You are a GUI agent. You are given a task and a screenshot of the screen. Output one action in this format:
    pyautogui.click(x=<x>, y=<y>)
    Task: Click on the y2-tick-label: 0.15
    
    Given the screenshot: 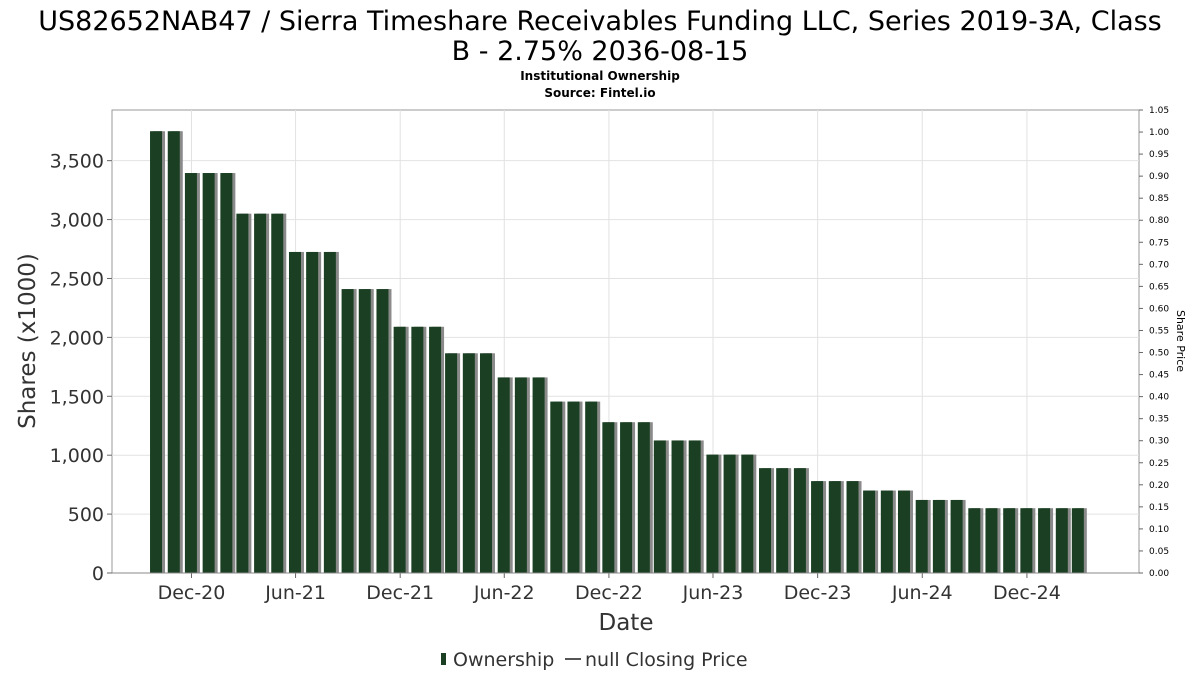 What is the action you would take?
    pyautogui.click(x=1159, y=508)
    